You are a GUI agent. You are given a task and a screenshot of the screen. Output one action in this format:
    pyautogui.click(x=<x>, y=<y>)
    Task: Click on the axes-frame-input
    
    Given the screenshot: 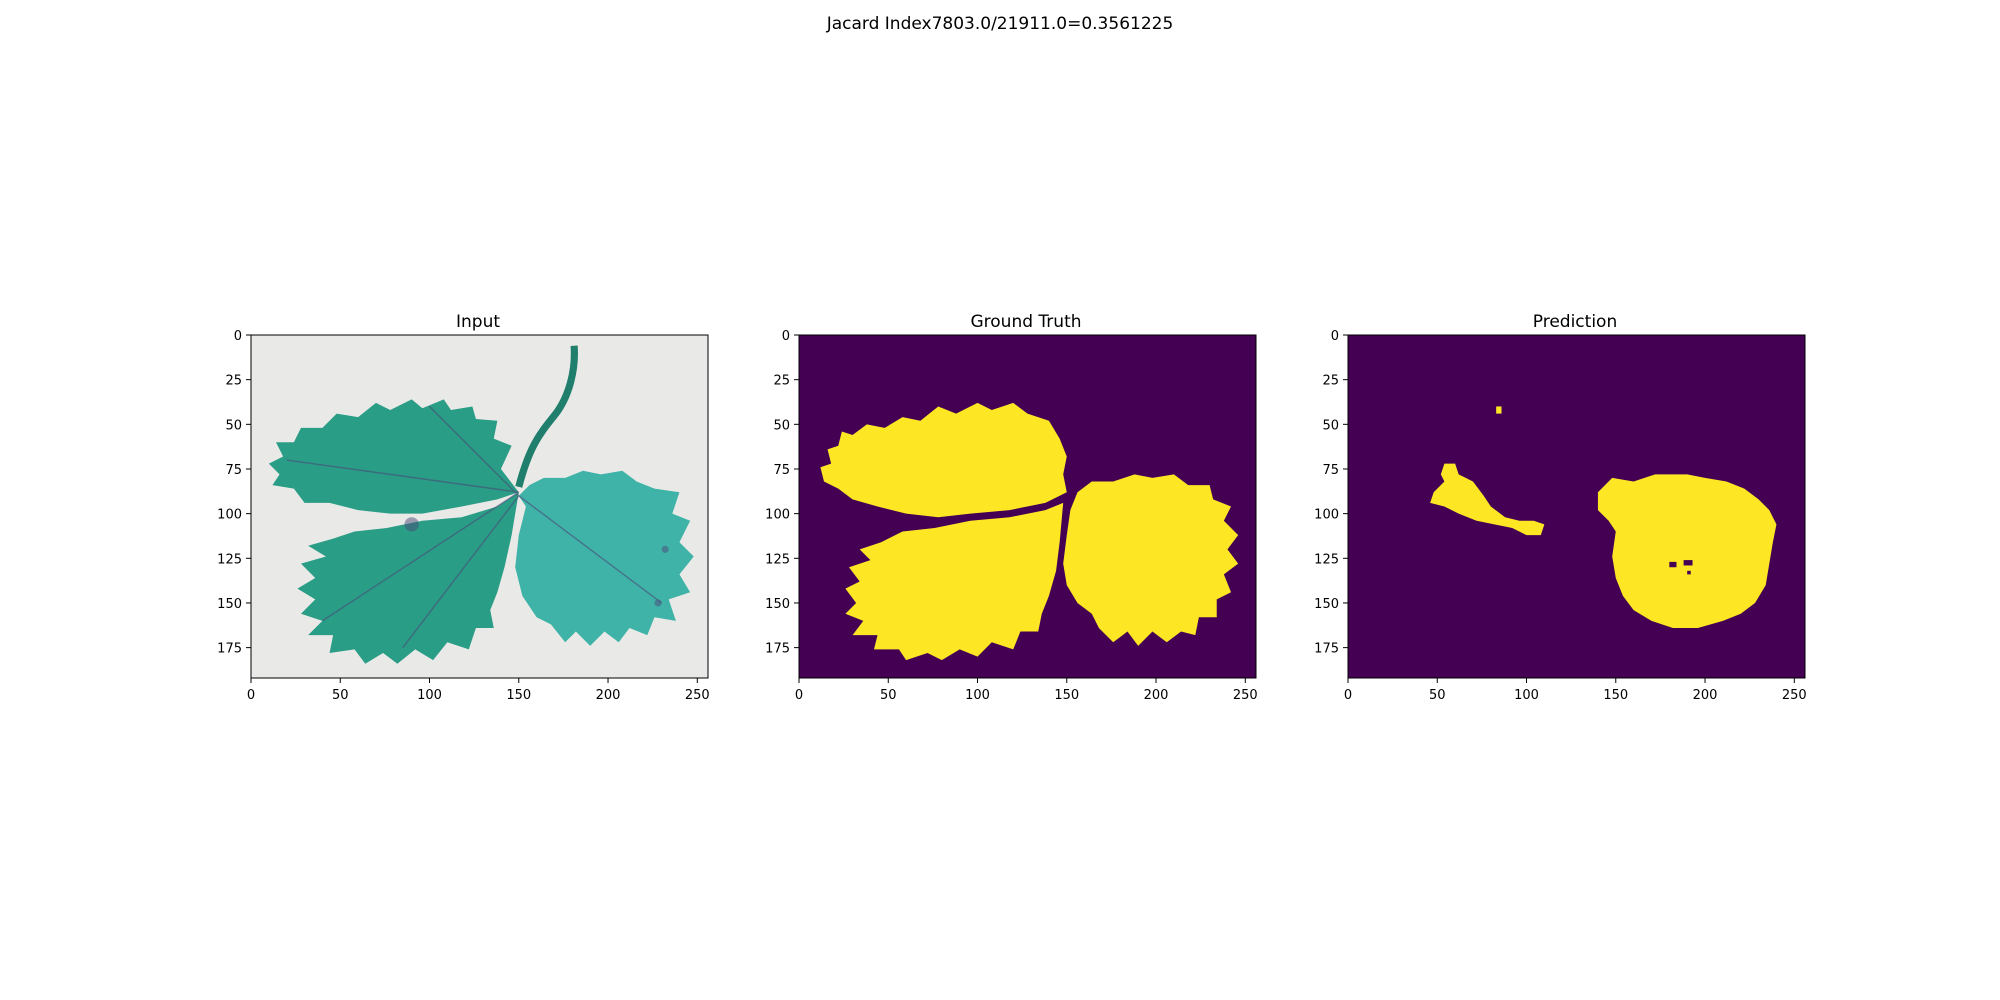 What is the action you would take?
    pyautogui.click(x=479, y=506)
    